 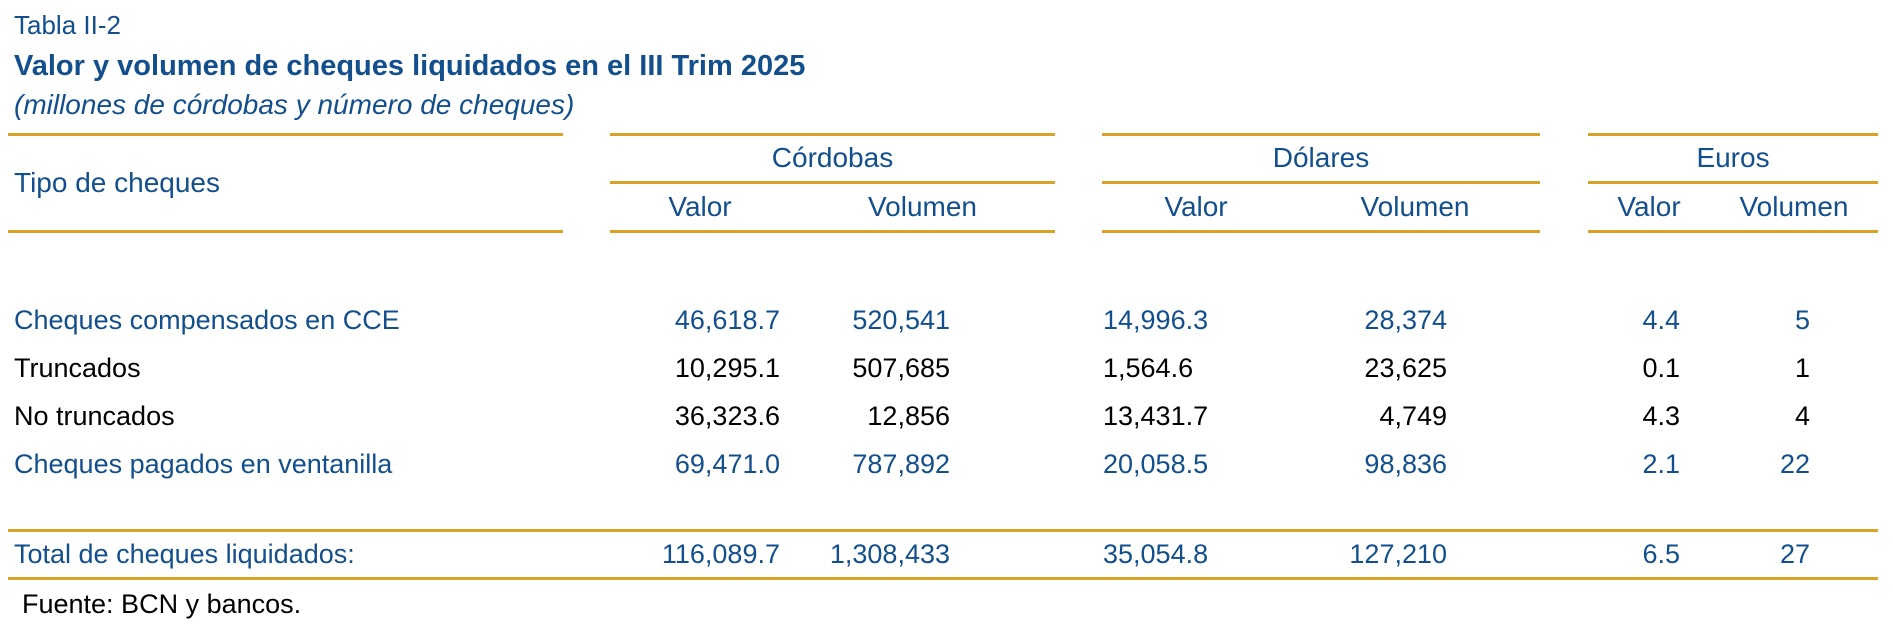 What do you see at coordinates (1802, 416) in the screenshot?
I see `cell-euros-volumen: 4` at bounding box center [1802, 416].